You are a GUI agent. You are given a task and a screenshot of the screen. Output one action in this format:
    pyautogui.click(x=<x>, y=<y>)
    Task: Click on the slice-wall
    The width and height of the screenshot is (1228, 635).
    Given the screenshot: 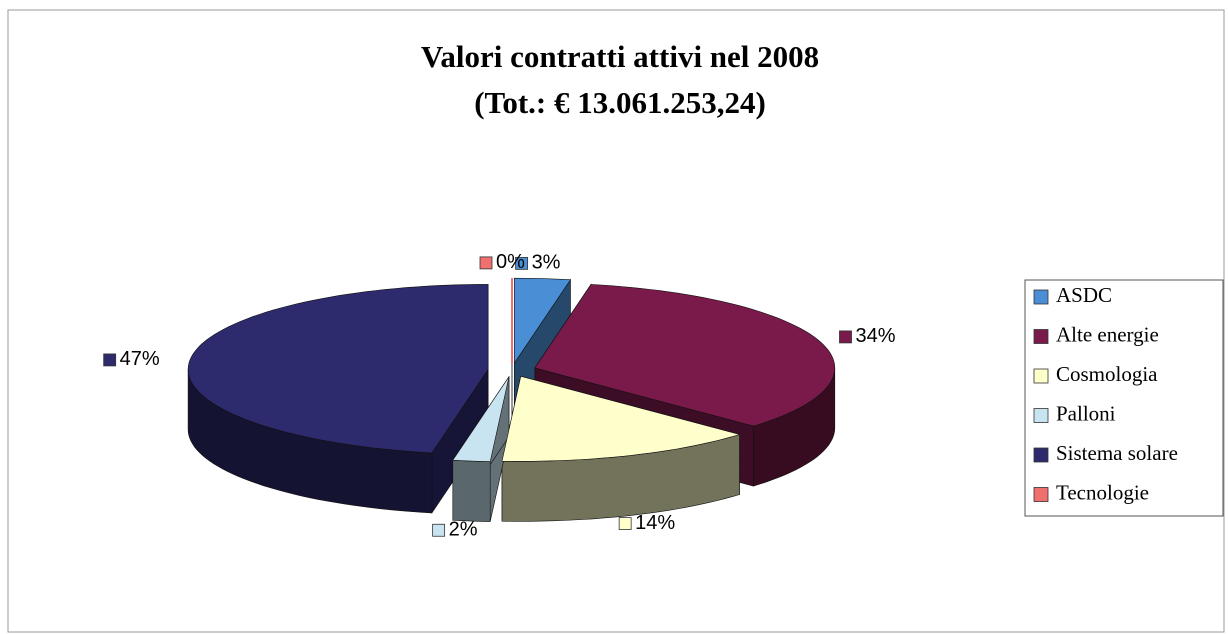 What is the action you would take?
    pyautogui.click(x=471, y=490)
    